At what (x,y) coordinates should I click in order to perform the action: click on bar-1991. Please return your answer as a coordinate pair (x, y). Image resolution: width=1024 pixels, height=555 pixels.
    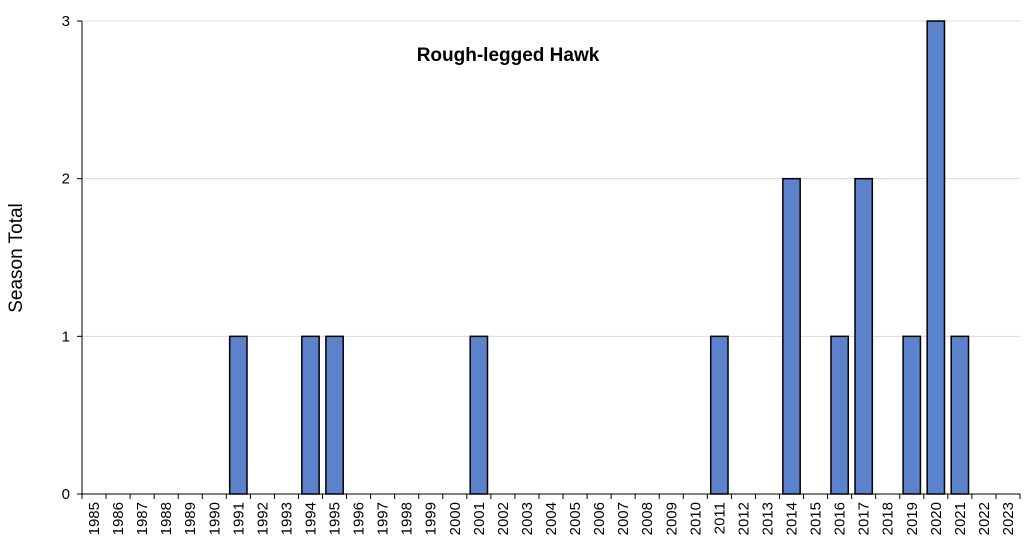
    Looking at the image, I should click on (238, 415).